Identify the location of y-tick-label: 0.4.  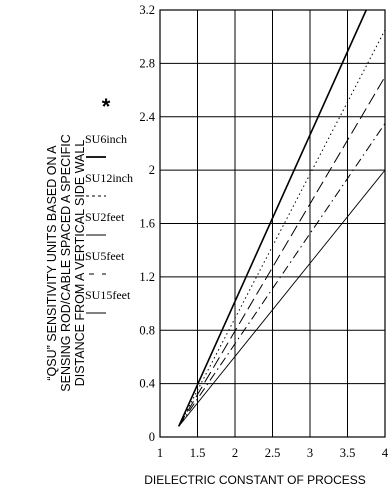
(147, 384).